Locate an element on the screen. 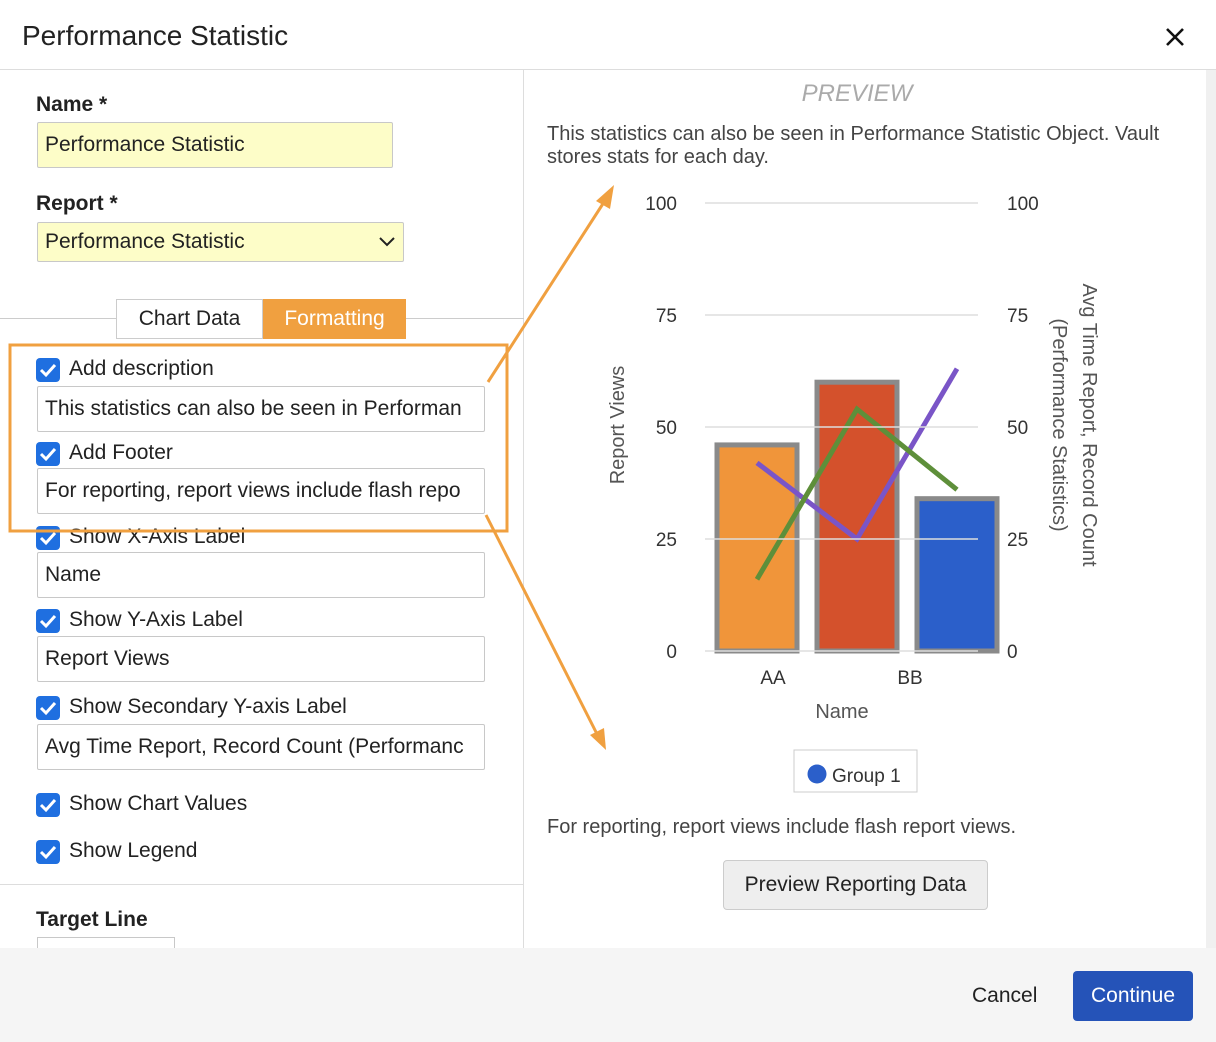  report-label: Report * is located at coordinates (77, 203).